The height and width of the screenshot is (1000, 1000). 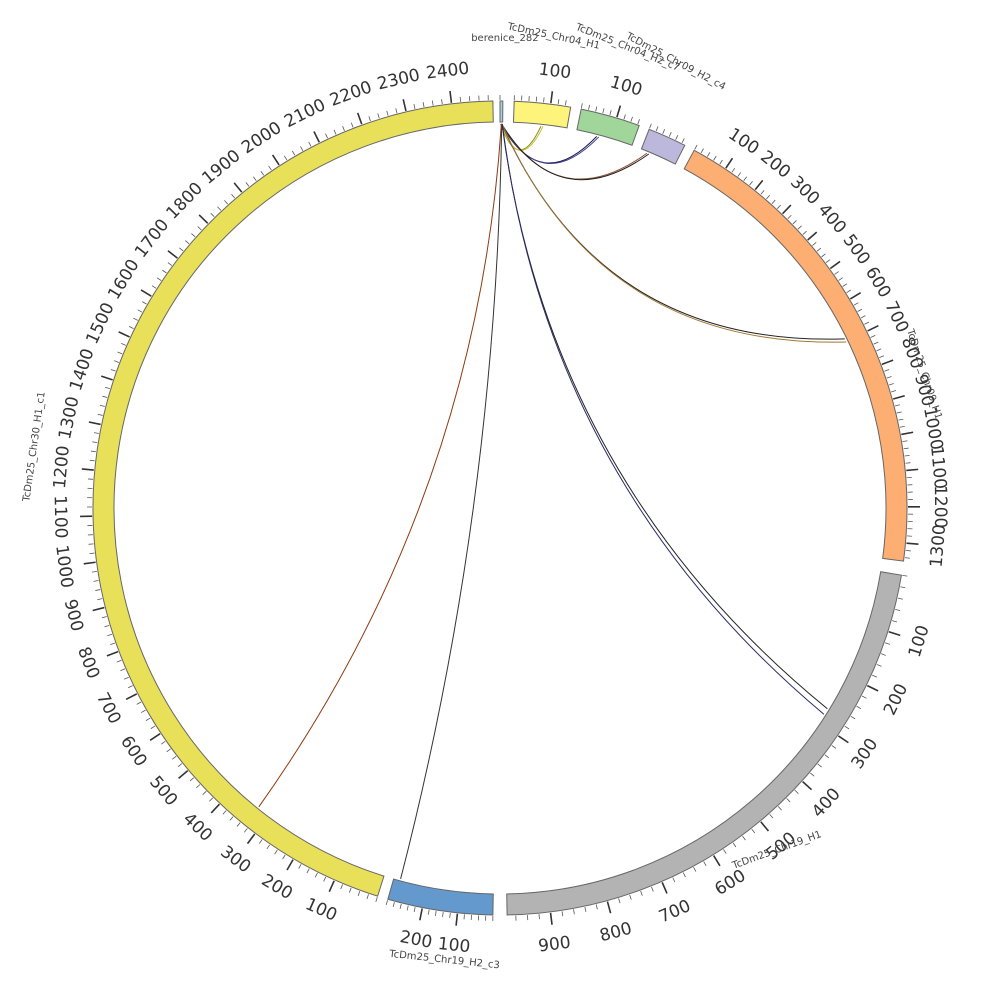 What do you see at coordinates (34, 447) in the screenshot?
I see `chromosome-label: TcDm25_Chr30_H1_c1` at bounding box center [34, 447].